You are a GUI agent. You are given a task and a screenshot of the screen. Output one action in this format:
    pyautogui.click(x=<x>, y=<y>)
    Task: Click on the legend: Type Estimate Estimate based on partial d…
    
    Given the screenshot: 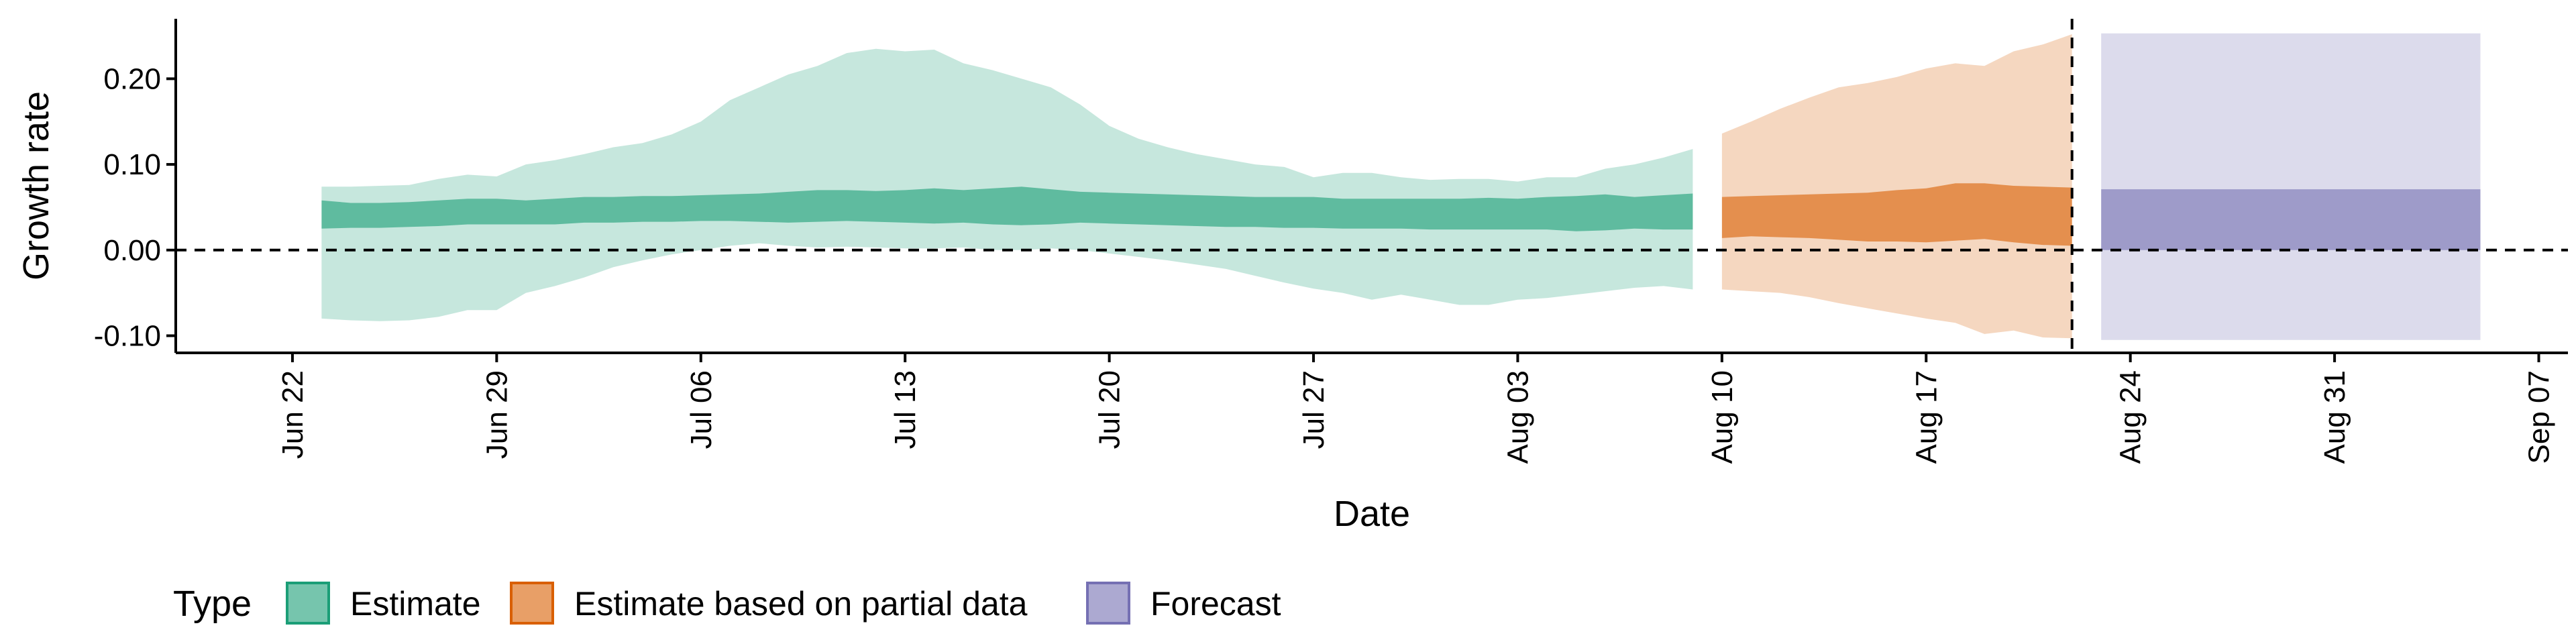 What is the action you would take?
    pyautogui.click(x=727, y=603)
    